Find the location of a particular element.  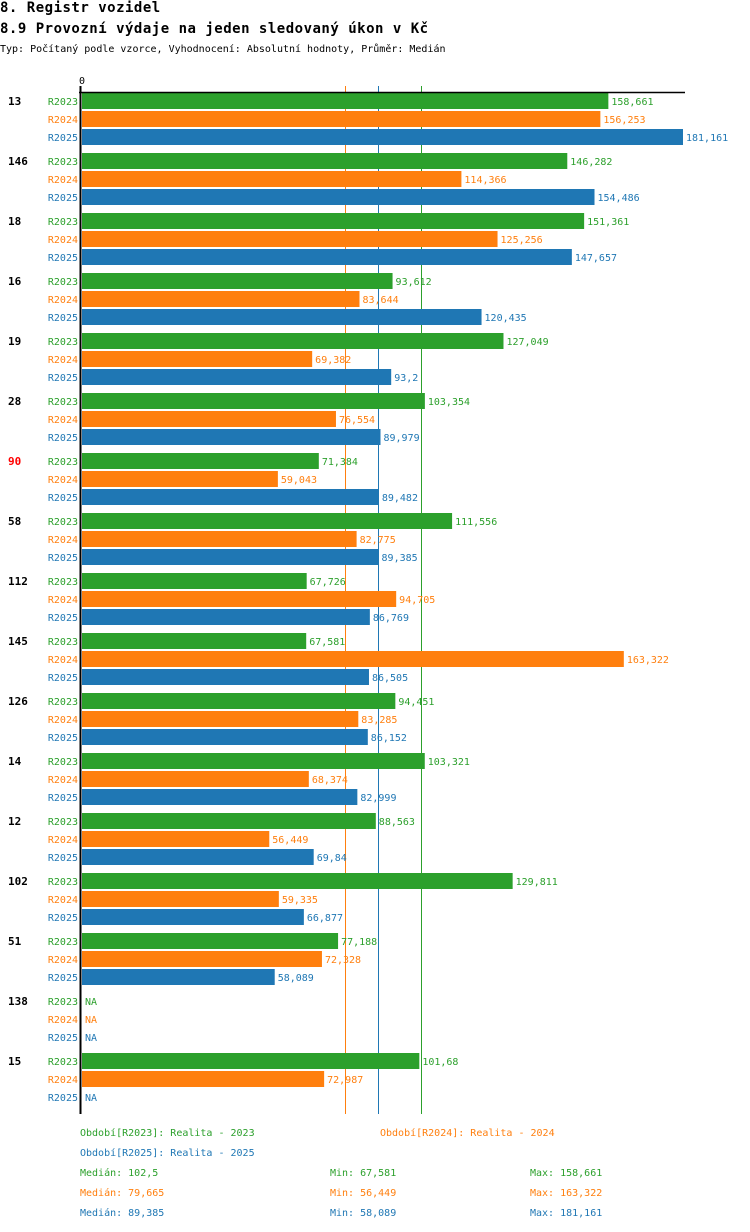

value-label-r2024: 56,449 is located at coordinates (290, 840).